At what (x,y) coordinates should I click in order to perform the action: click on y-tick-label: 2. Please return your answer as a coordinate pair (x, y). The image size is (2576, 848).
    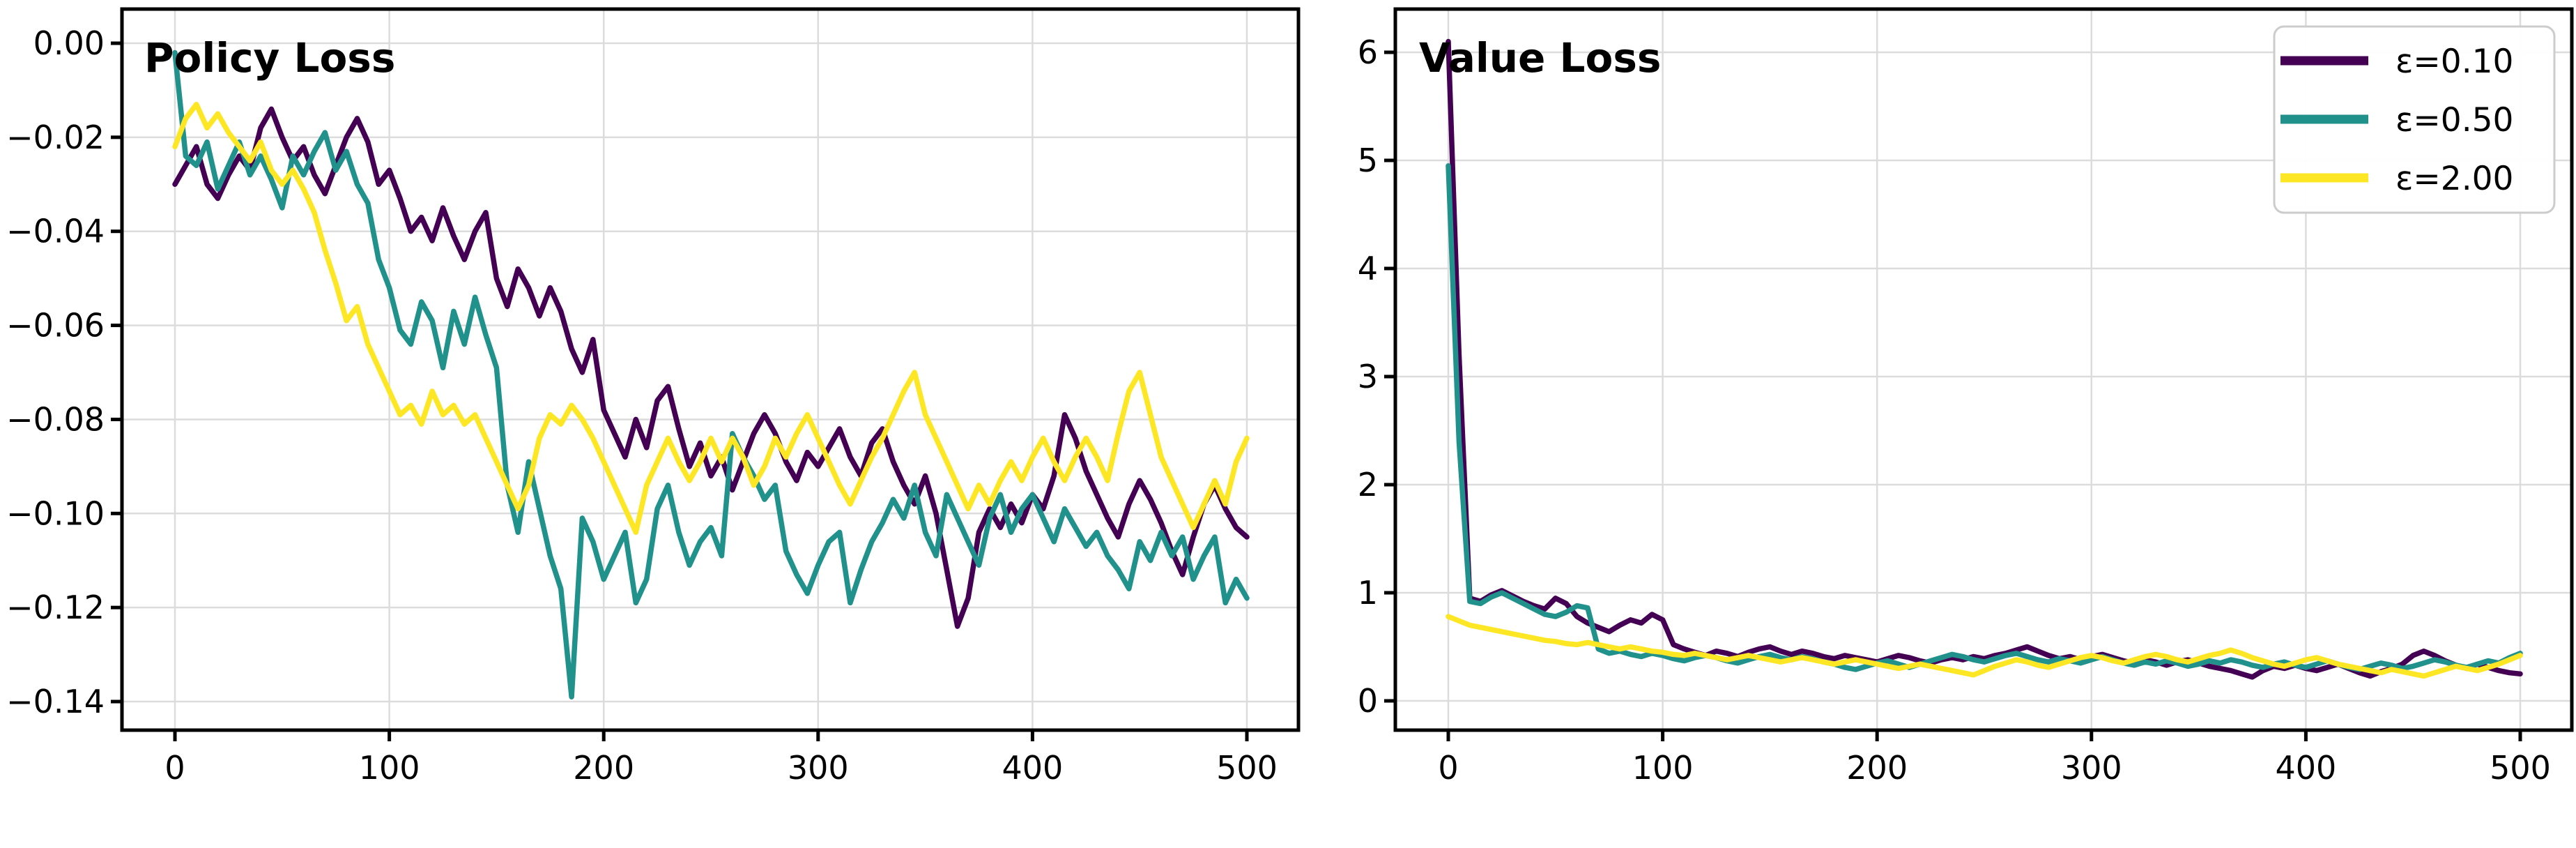
    Looking at the image, I should click on (1368, 484).